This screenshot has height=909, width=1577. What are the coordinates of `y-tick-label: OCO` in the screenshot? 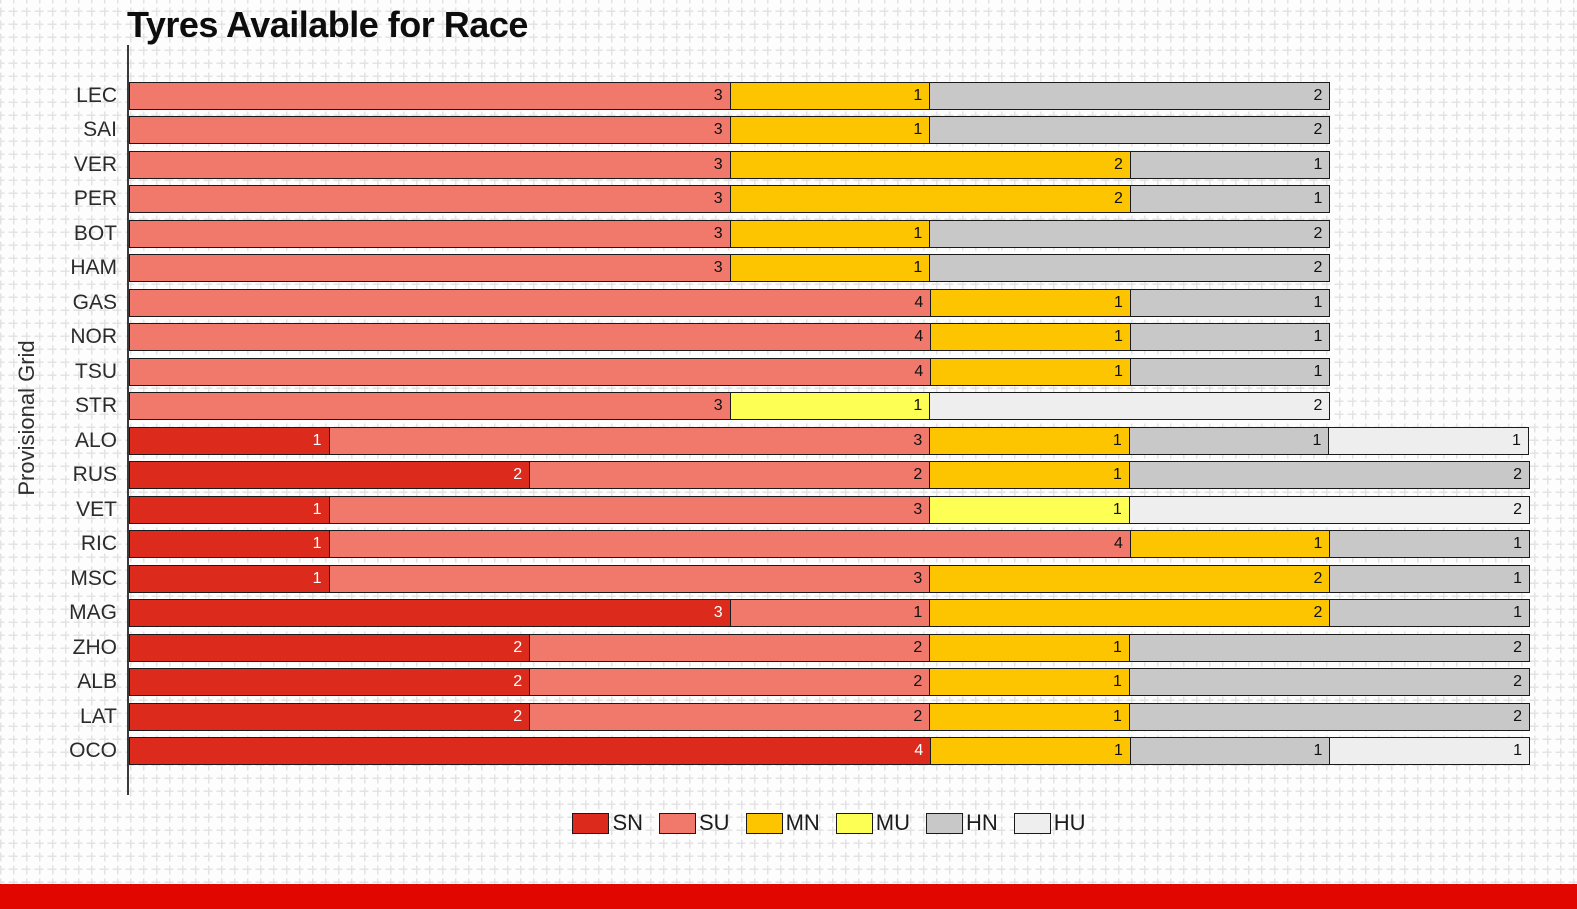 It's located at (93, 750).